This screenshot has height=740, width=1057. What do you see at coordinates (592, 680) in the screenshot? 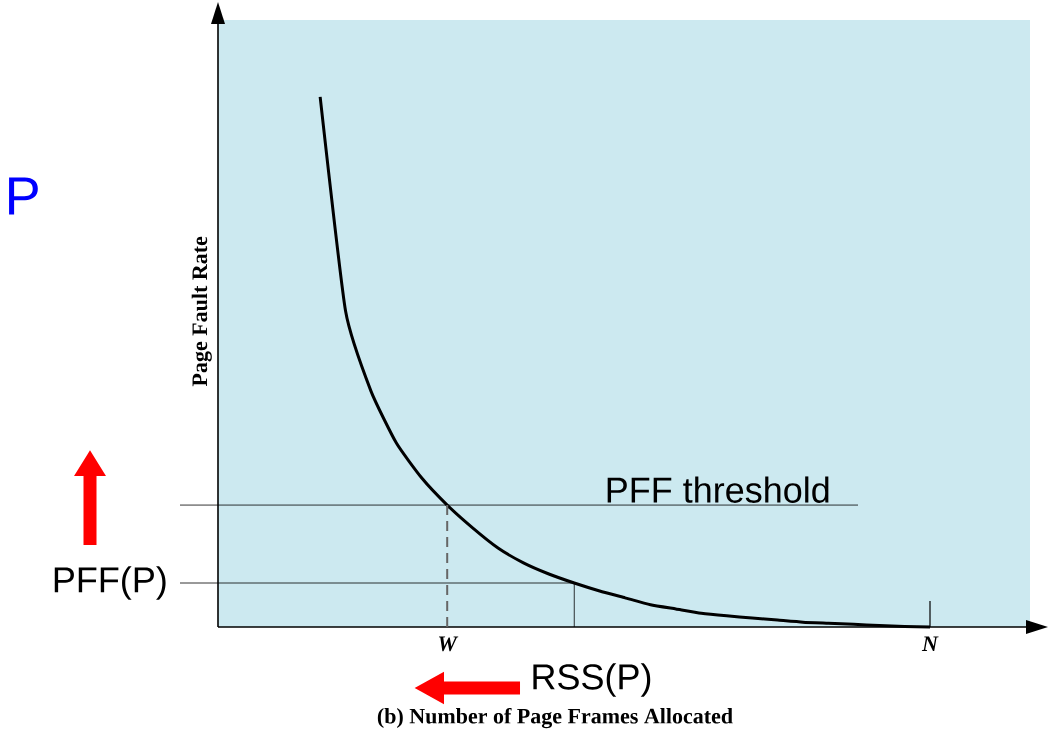
I see `text: RSS(P)` at bounding box center [592, 680].